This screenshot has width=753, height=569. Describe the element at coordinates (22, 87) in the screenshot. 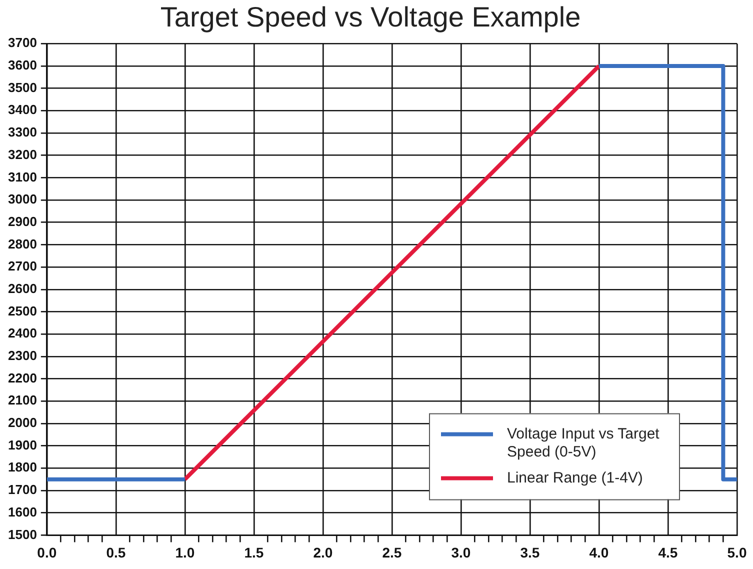

I see `y-tick-label: 3500` at that location.